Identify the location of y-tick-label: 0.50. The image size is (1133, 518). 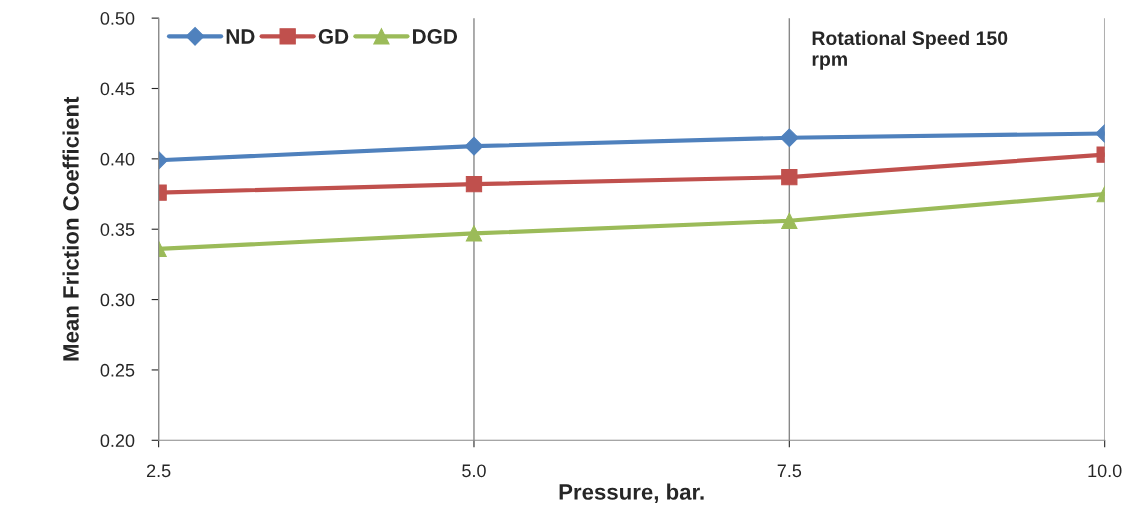
(117, 18).